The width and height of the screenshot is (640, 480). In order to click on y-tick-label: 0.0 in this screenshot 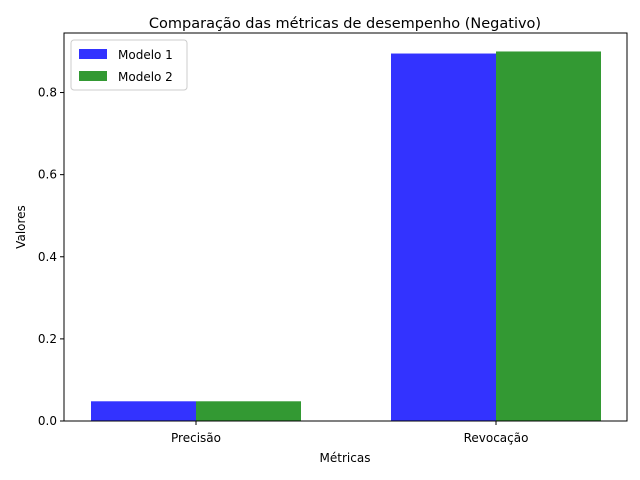, I will do `click(47, 421)`.